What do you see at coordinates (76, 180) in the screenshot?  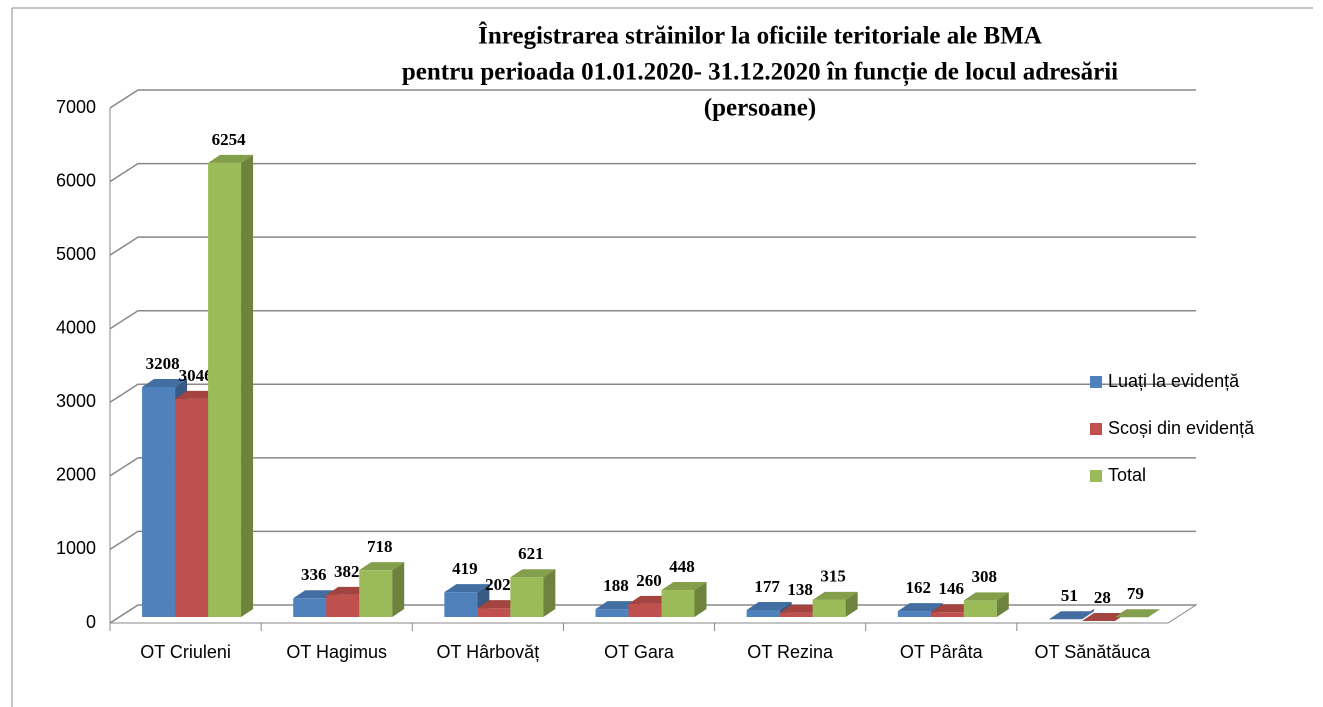 I see `y-tick-label: 6000` at bounding box center [76, 180].